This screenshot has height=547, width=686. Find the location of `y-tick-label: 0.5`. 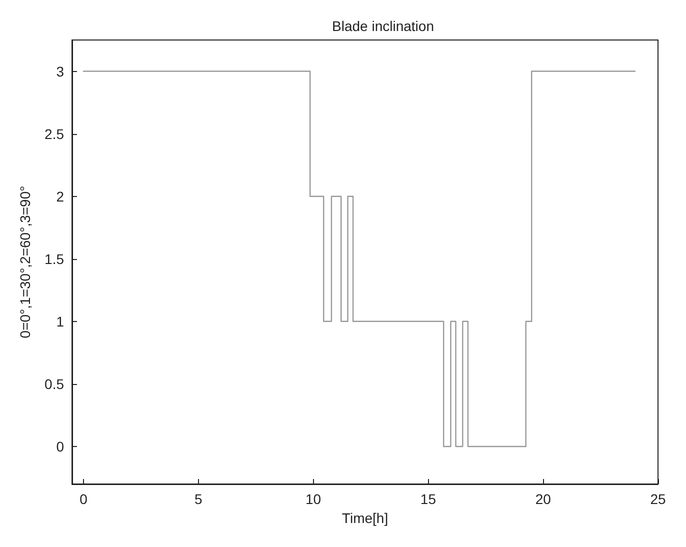

y-tick-label: 0.5 is located at coordinates (54, 384).